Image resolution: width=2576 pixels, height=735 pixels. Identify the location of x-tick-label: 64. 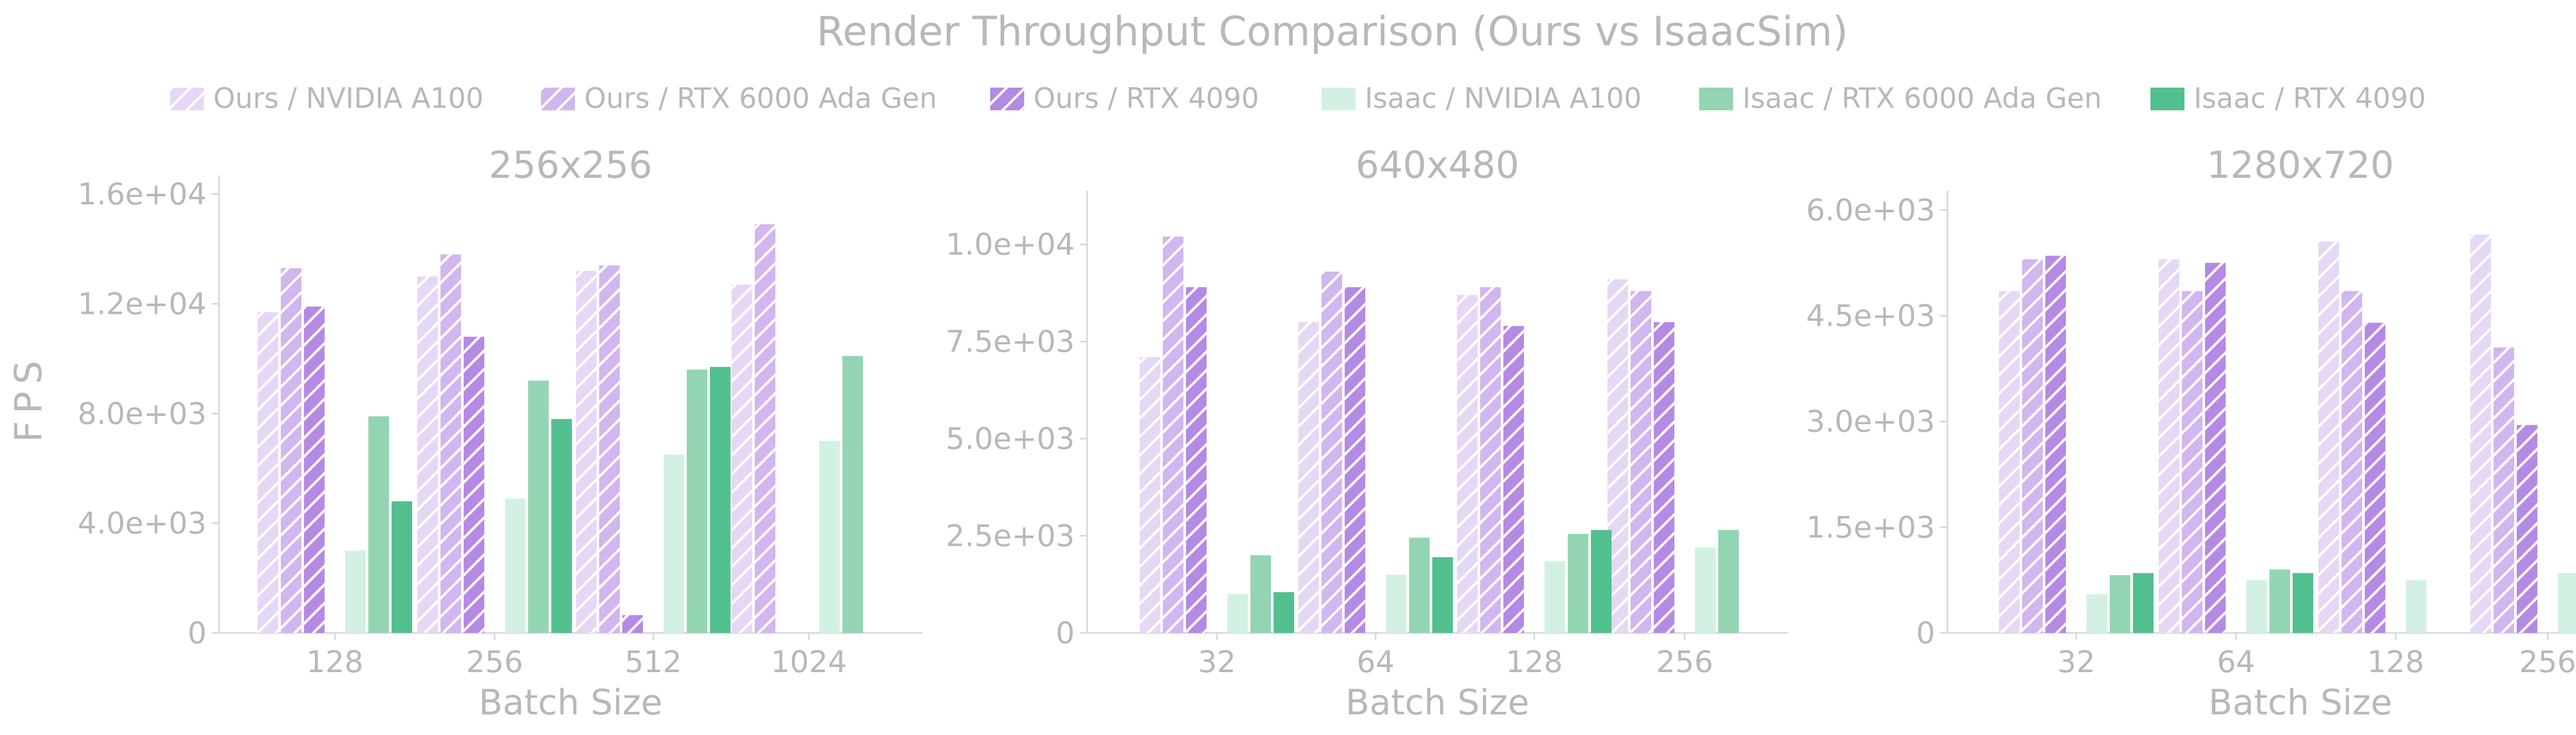
(2236, 661).